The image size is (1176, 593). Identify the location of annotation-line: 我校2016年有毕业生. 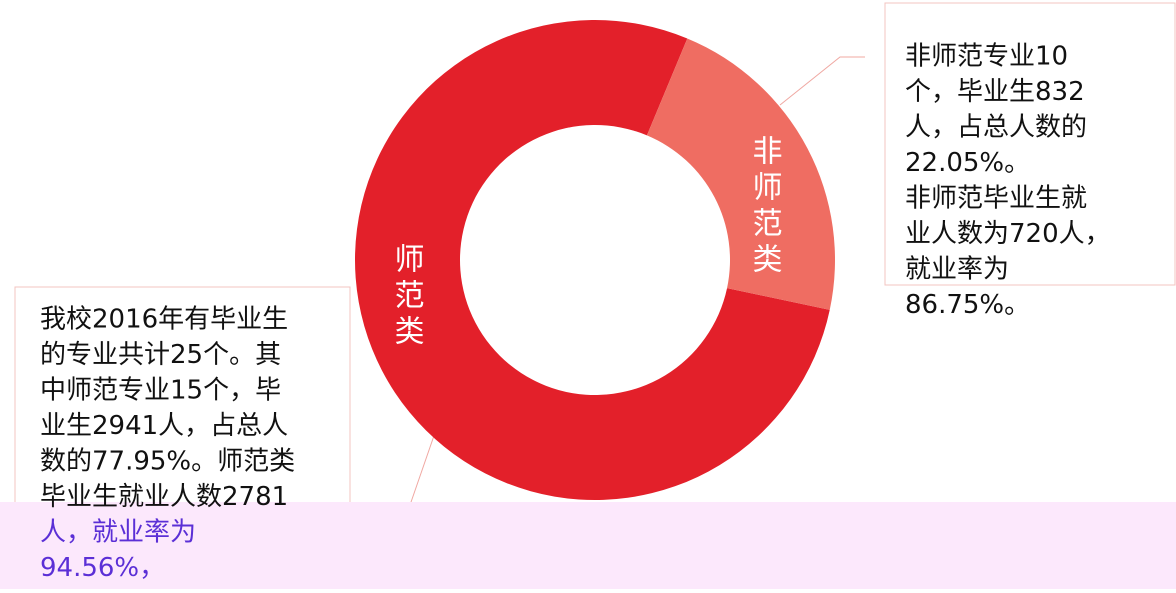
(164, 320).